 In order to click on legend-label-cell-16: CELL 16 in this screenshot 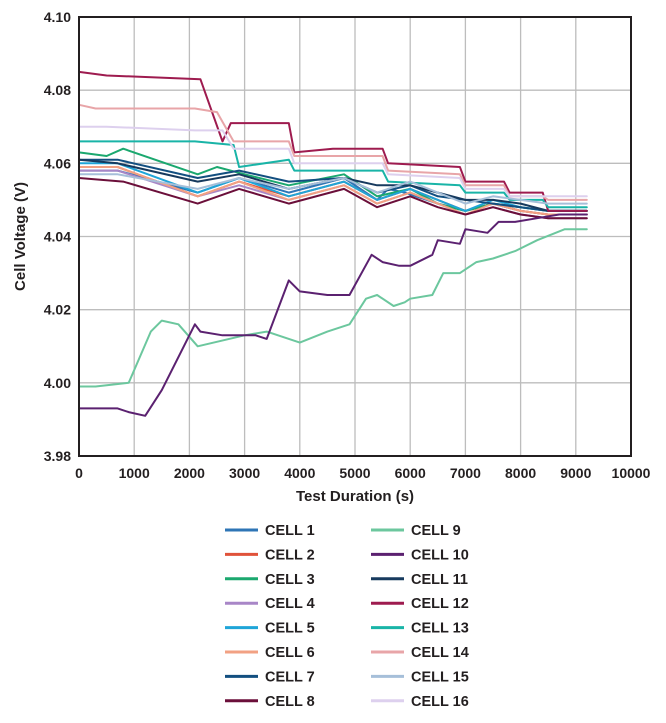, I will do `click(440, 702)`.